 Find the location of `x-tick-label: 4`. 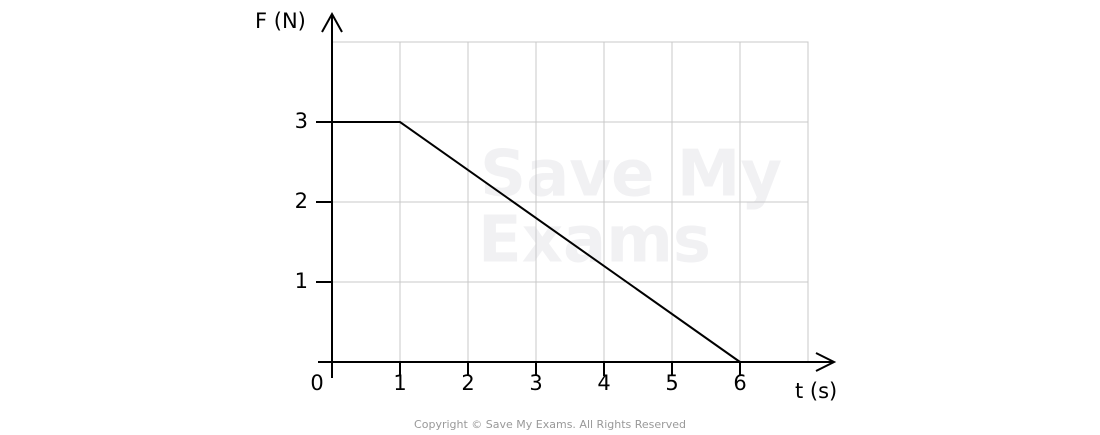

x-tick-label: 4 is located at coordinates (603, 383).